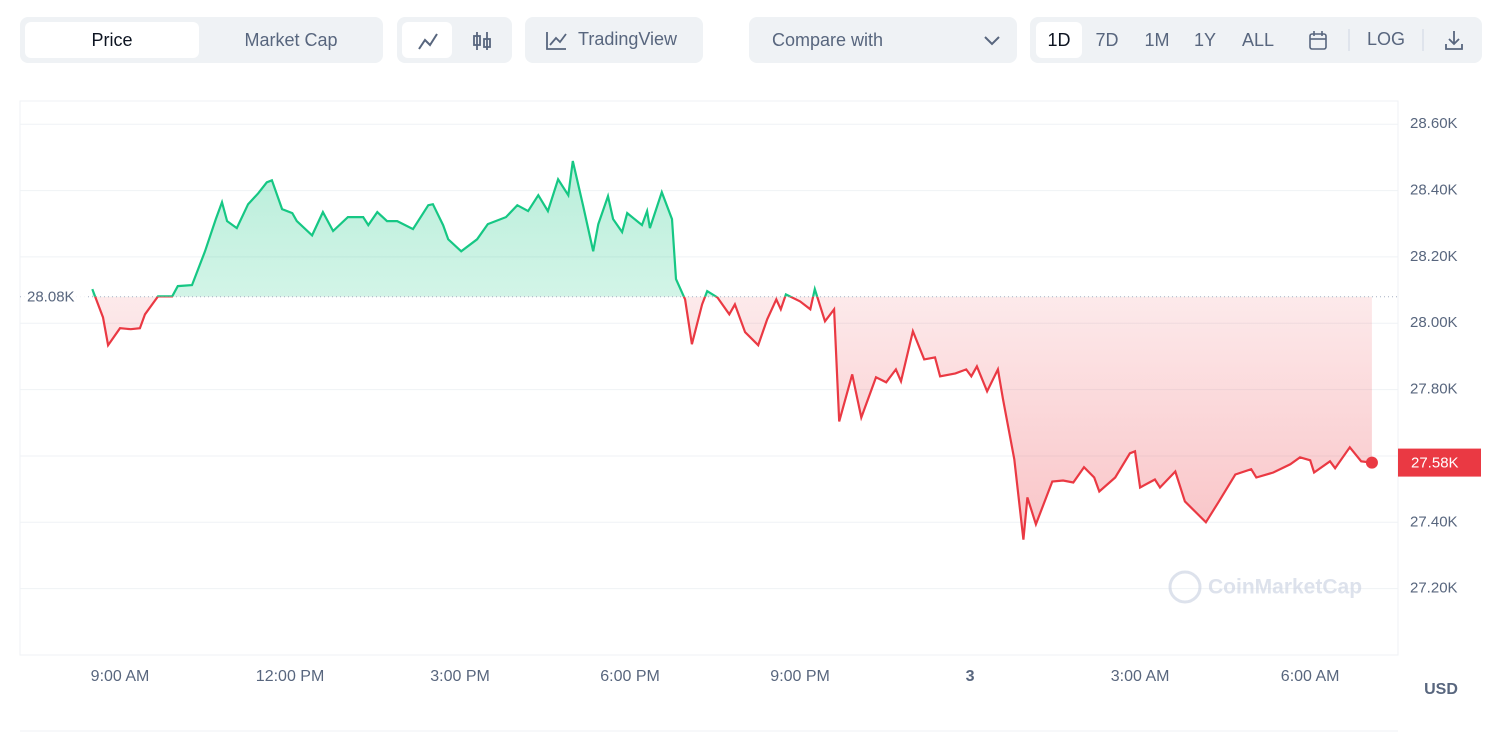 Image resolution: width=1492 pixels, height=745 pixels. Describe the element at coordinates (1434, 190) in the screenshot. I see `y-tick-label: 28.40K` at that location.